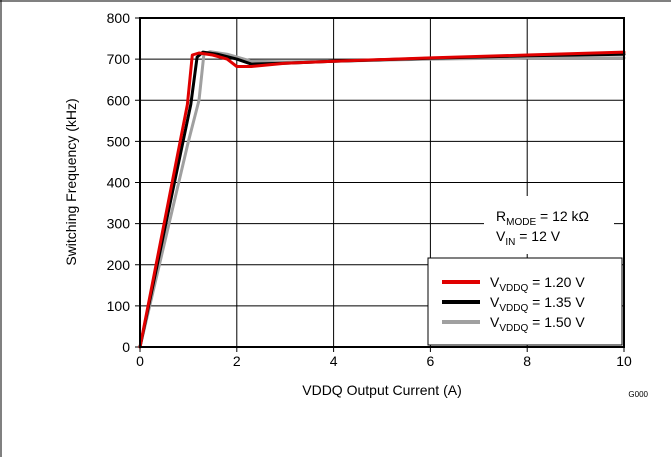 The image size is (671, 457). Describe the element at coordinates (119, 183) in the screenshot. I see `y-tick-label: 400` at that location.